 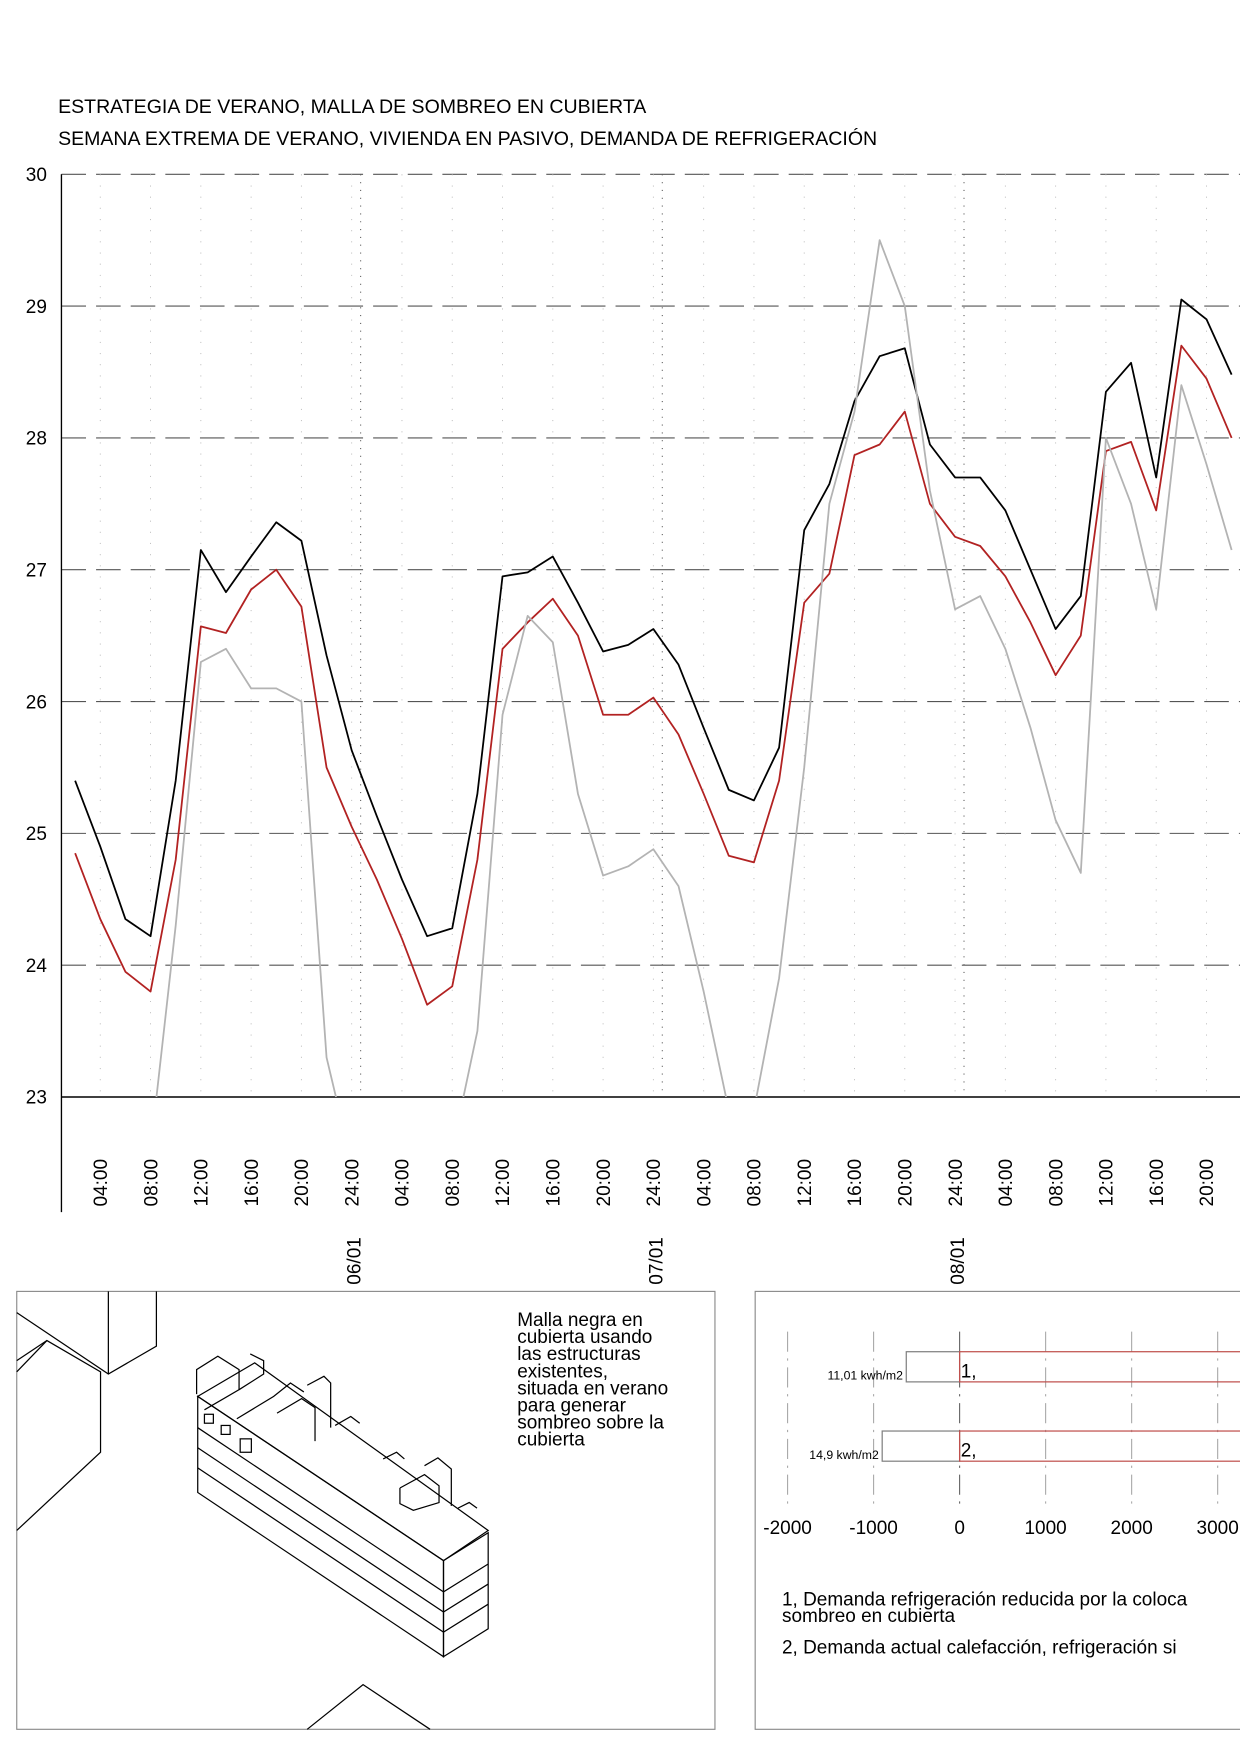 What do you see at coordinates (571, 1405) in the screenshot?
I see `caption-line: para generar` at bounding box center [571, 1405].